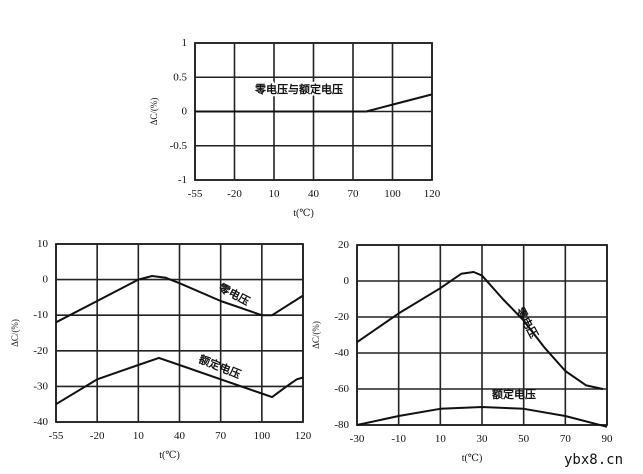  Describe the element at coordinates (344, 245) in the screenshot. I see `y-tick-label: 20` at that location.